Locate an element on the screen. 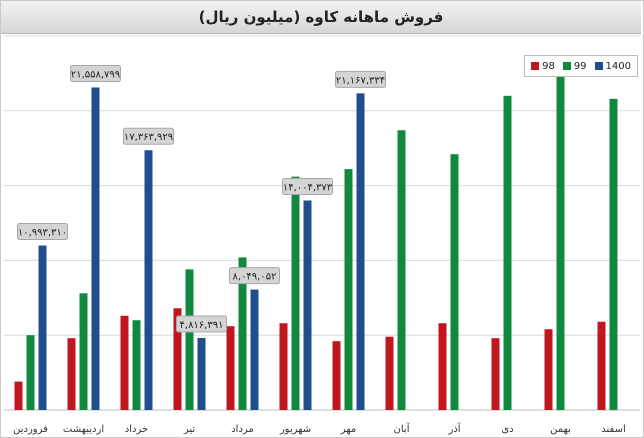 Image resolution: width=644 pixels, height=438 pixels. chart-legend: 98 99 1400 is located at coordinates (581, 66).